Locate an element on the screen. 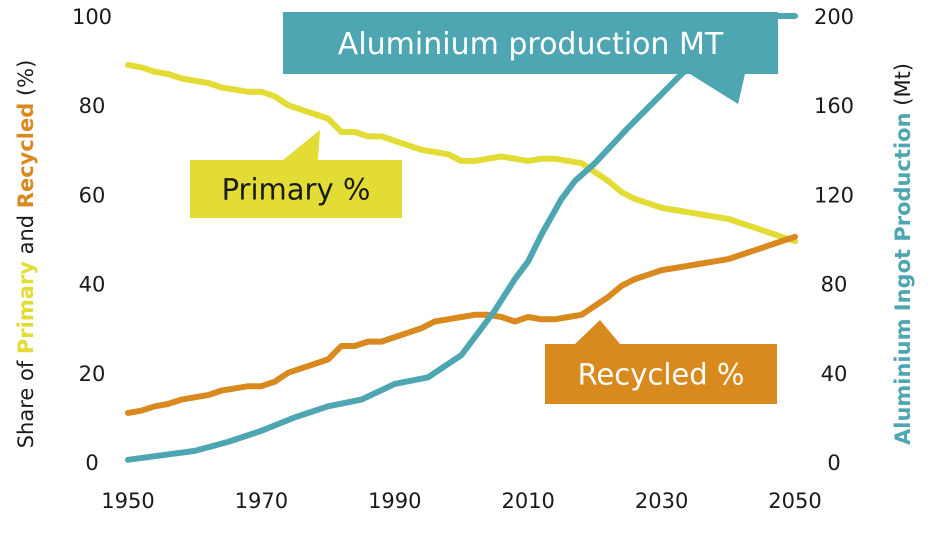  y-left-axis-title-part: Share of is located at coordinates (26, 401).